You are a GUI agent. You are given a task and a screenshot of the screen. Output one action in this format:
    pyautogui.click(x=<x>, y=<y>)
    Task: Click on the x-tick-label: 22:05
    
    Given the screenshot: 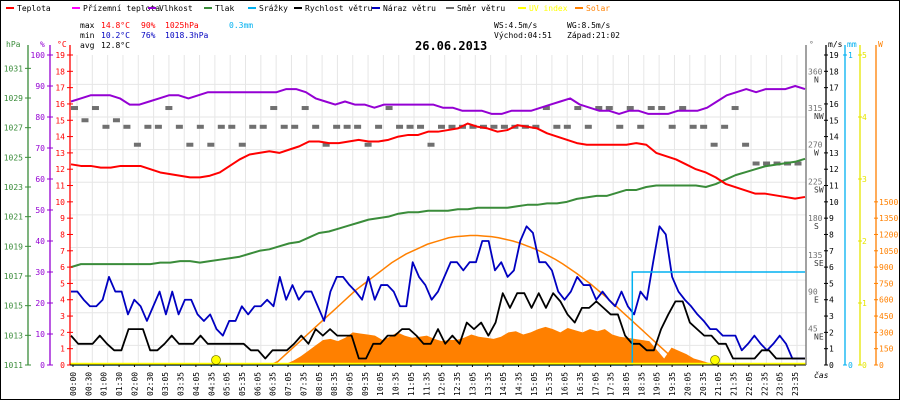 What is the action you would take?
    pyautogui.click(x=749, y=384)
    